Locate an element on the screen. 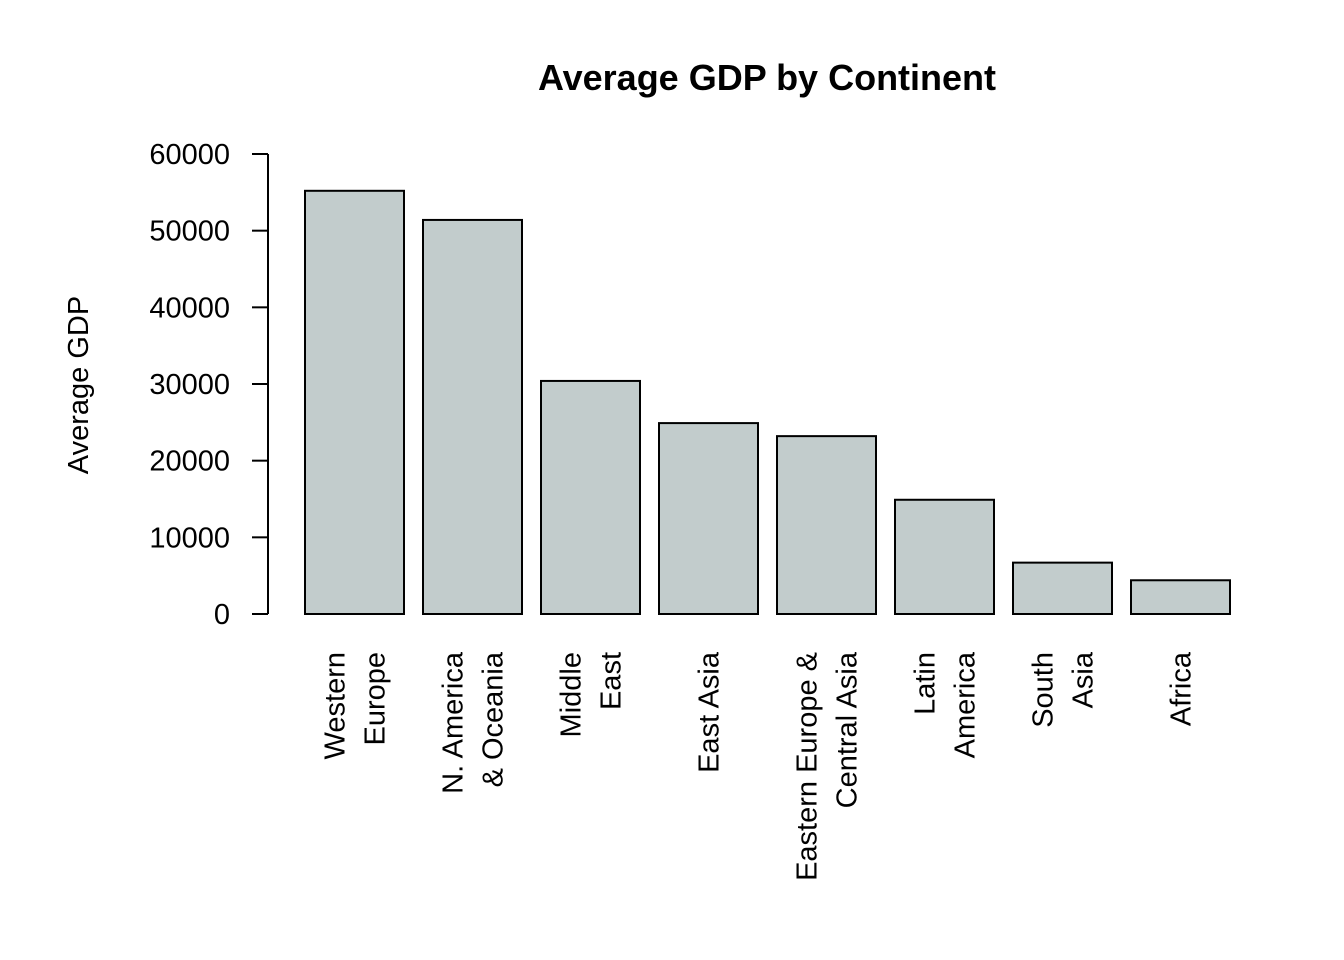  category-label-line: East Asia is located at coordinates (710, 712).